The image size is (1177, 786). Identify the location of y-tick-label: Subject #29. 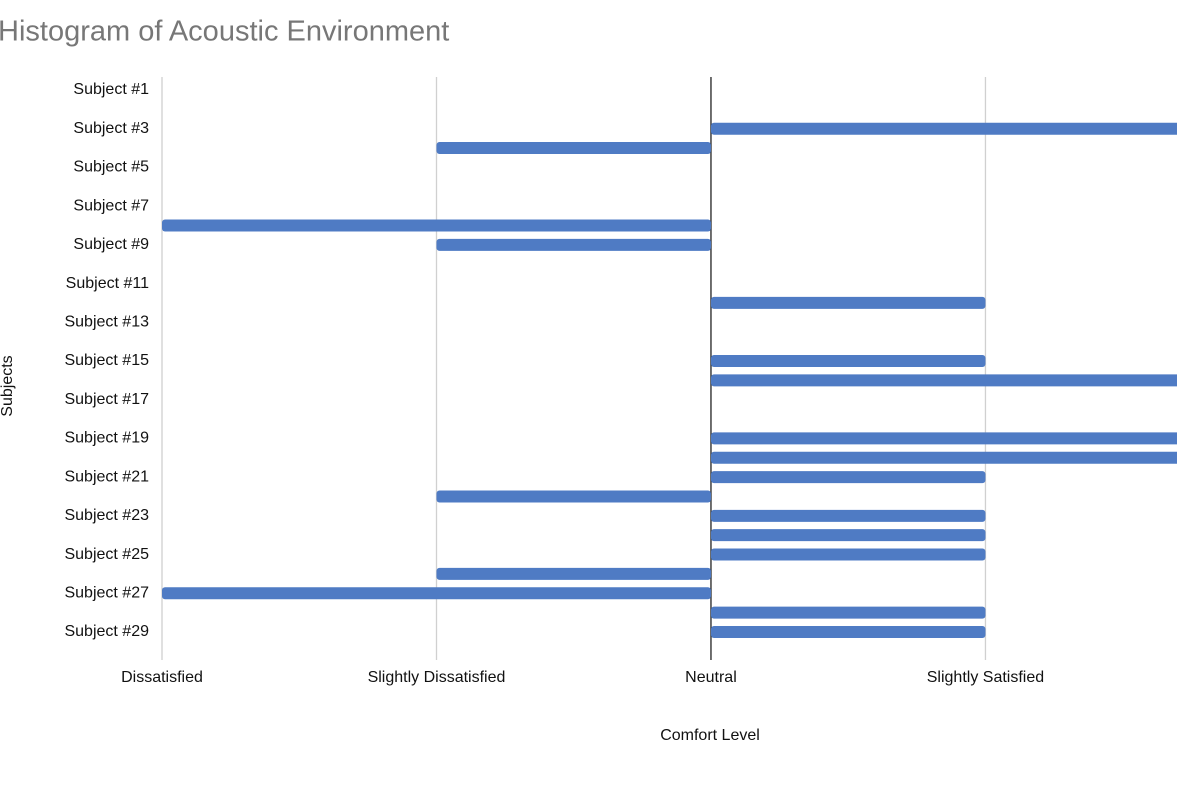
(106, 631).